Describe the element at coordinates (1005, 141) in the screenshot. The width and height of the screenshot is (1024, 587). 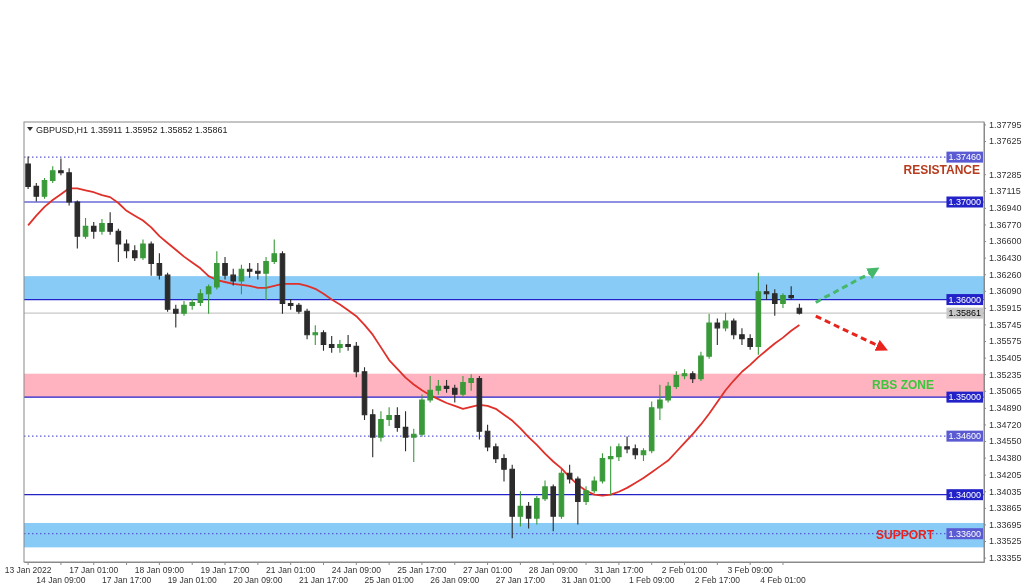
I see `y-tick-label: 1.37625` at that location.